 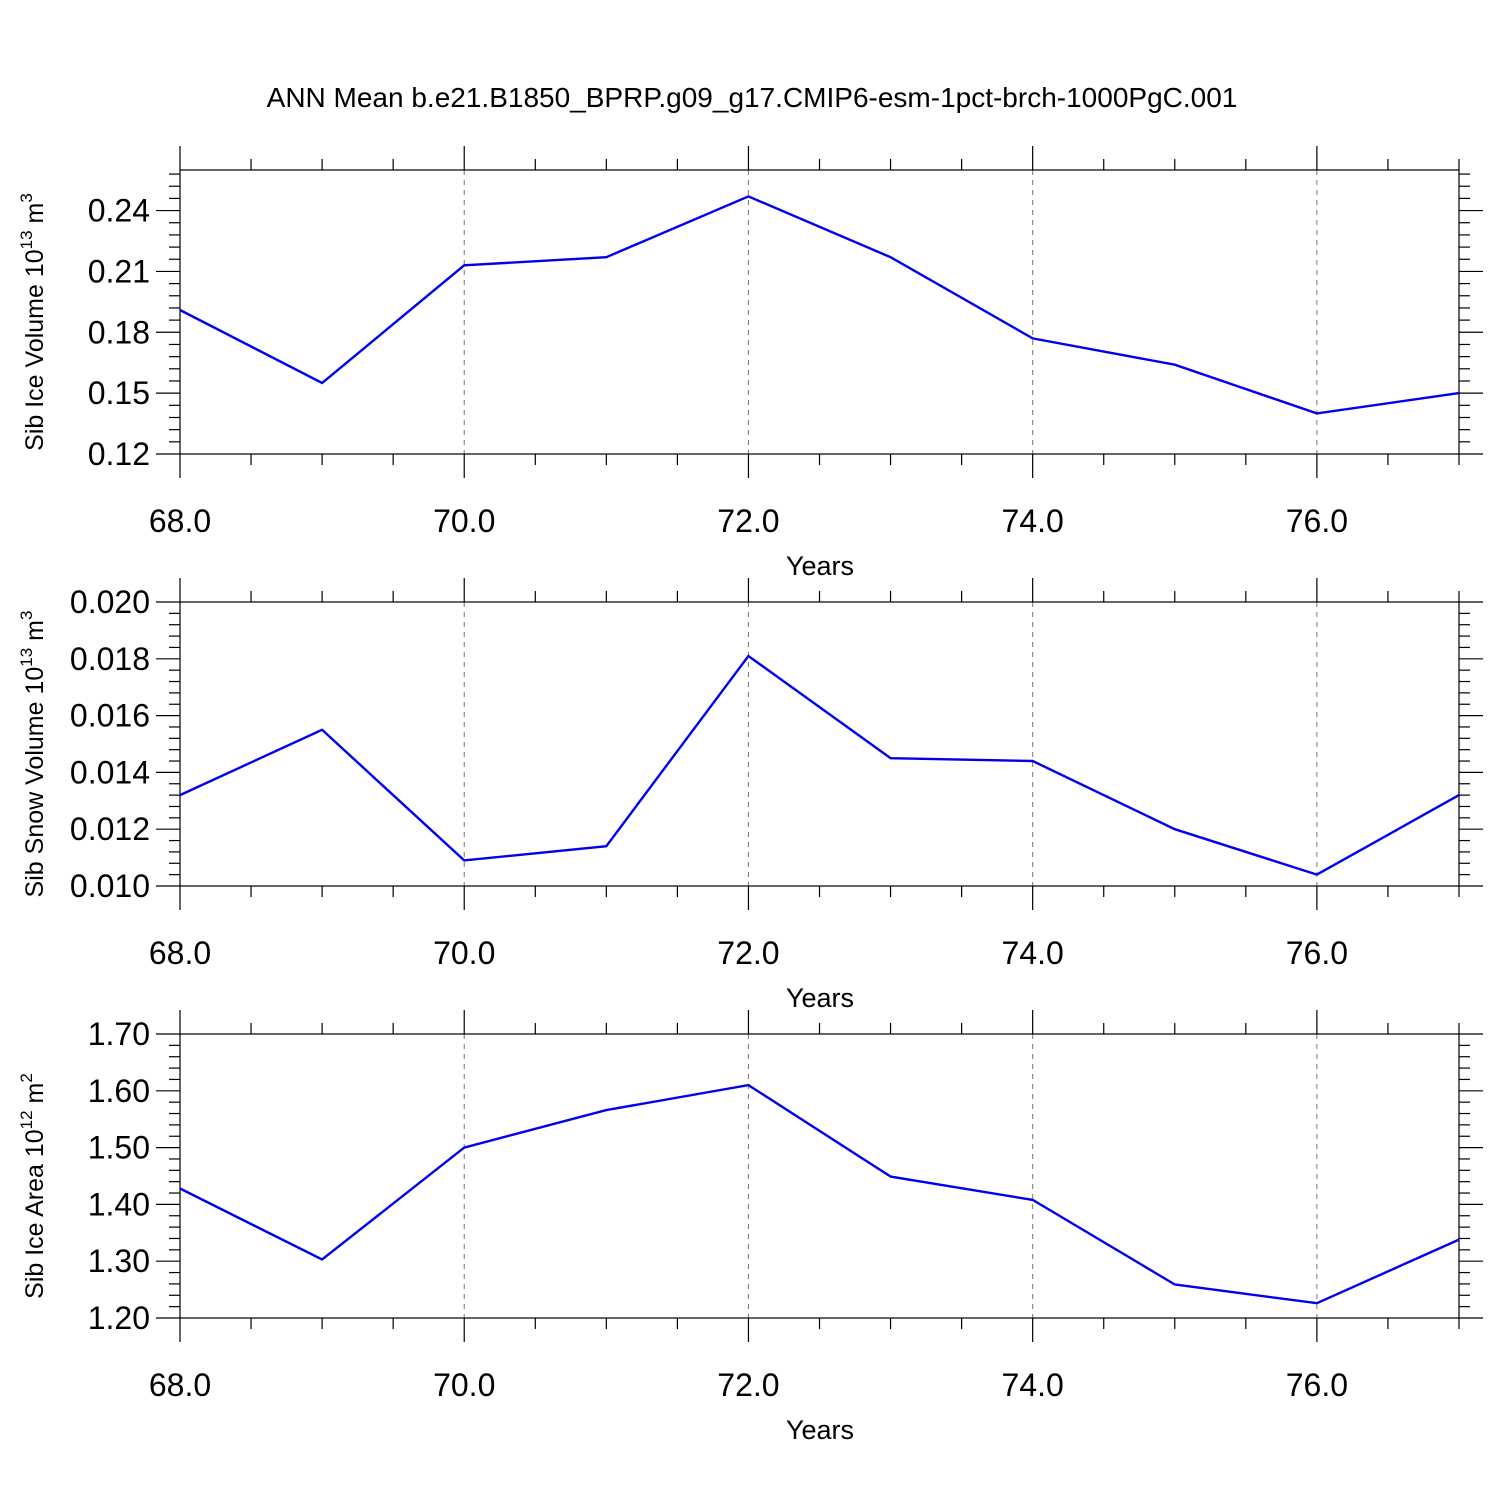 I want to click on y-axis-title-exponent: 12, so click(x=26, y=1119).